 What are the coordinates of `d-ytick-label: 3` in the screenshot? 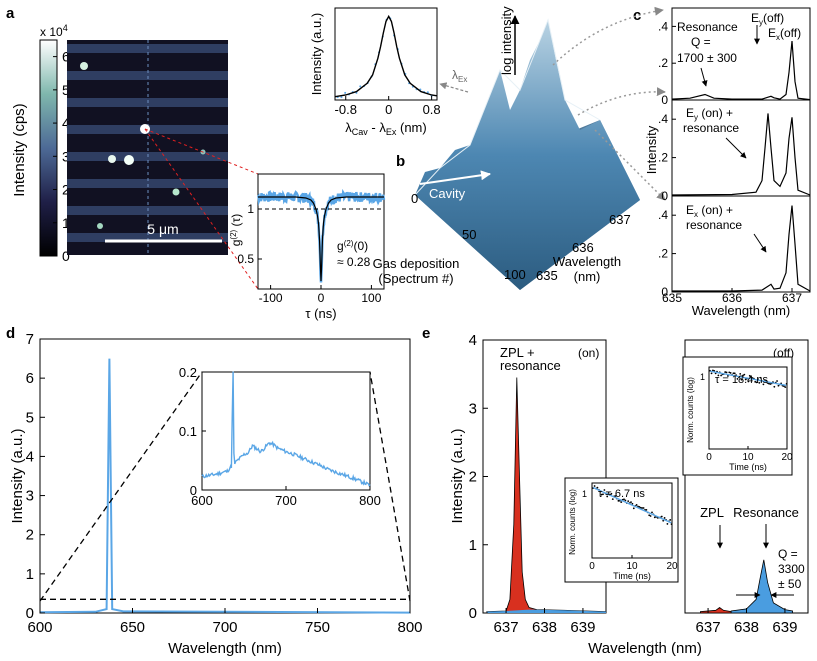 It's located at (30, 496).